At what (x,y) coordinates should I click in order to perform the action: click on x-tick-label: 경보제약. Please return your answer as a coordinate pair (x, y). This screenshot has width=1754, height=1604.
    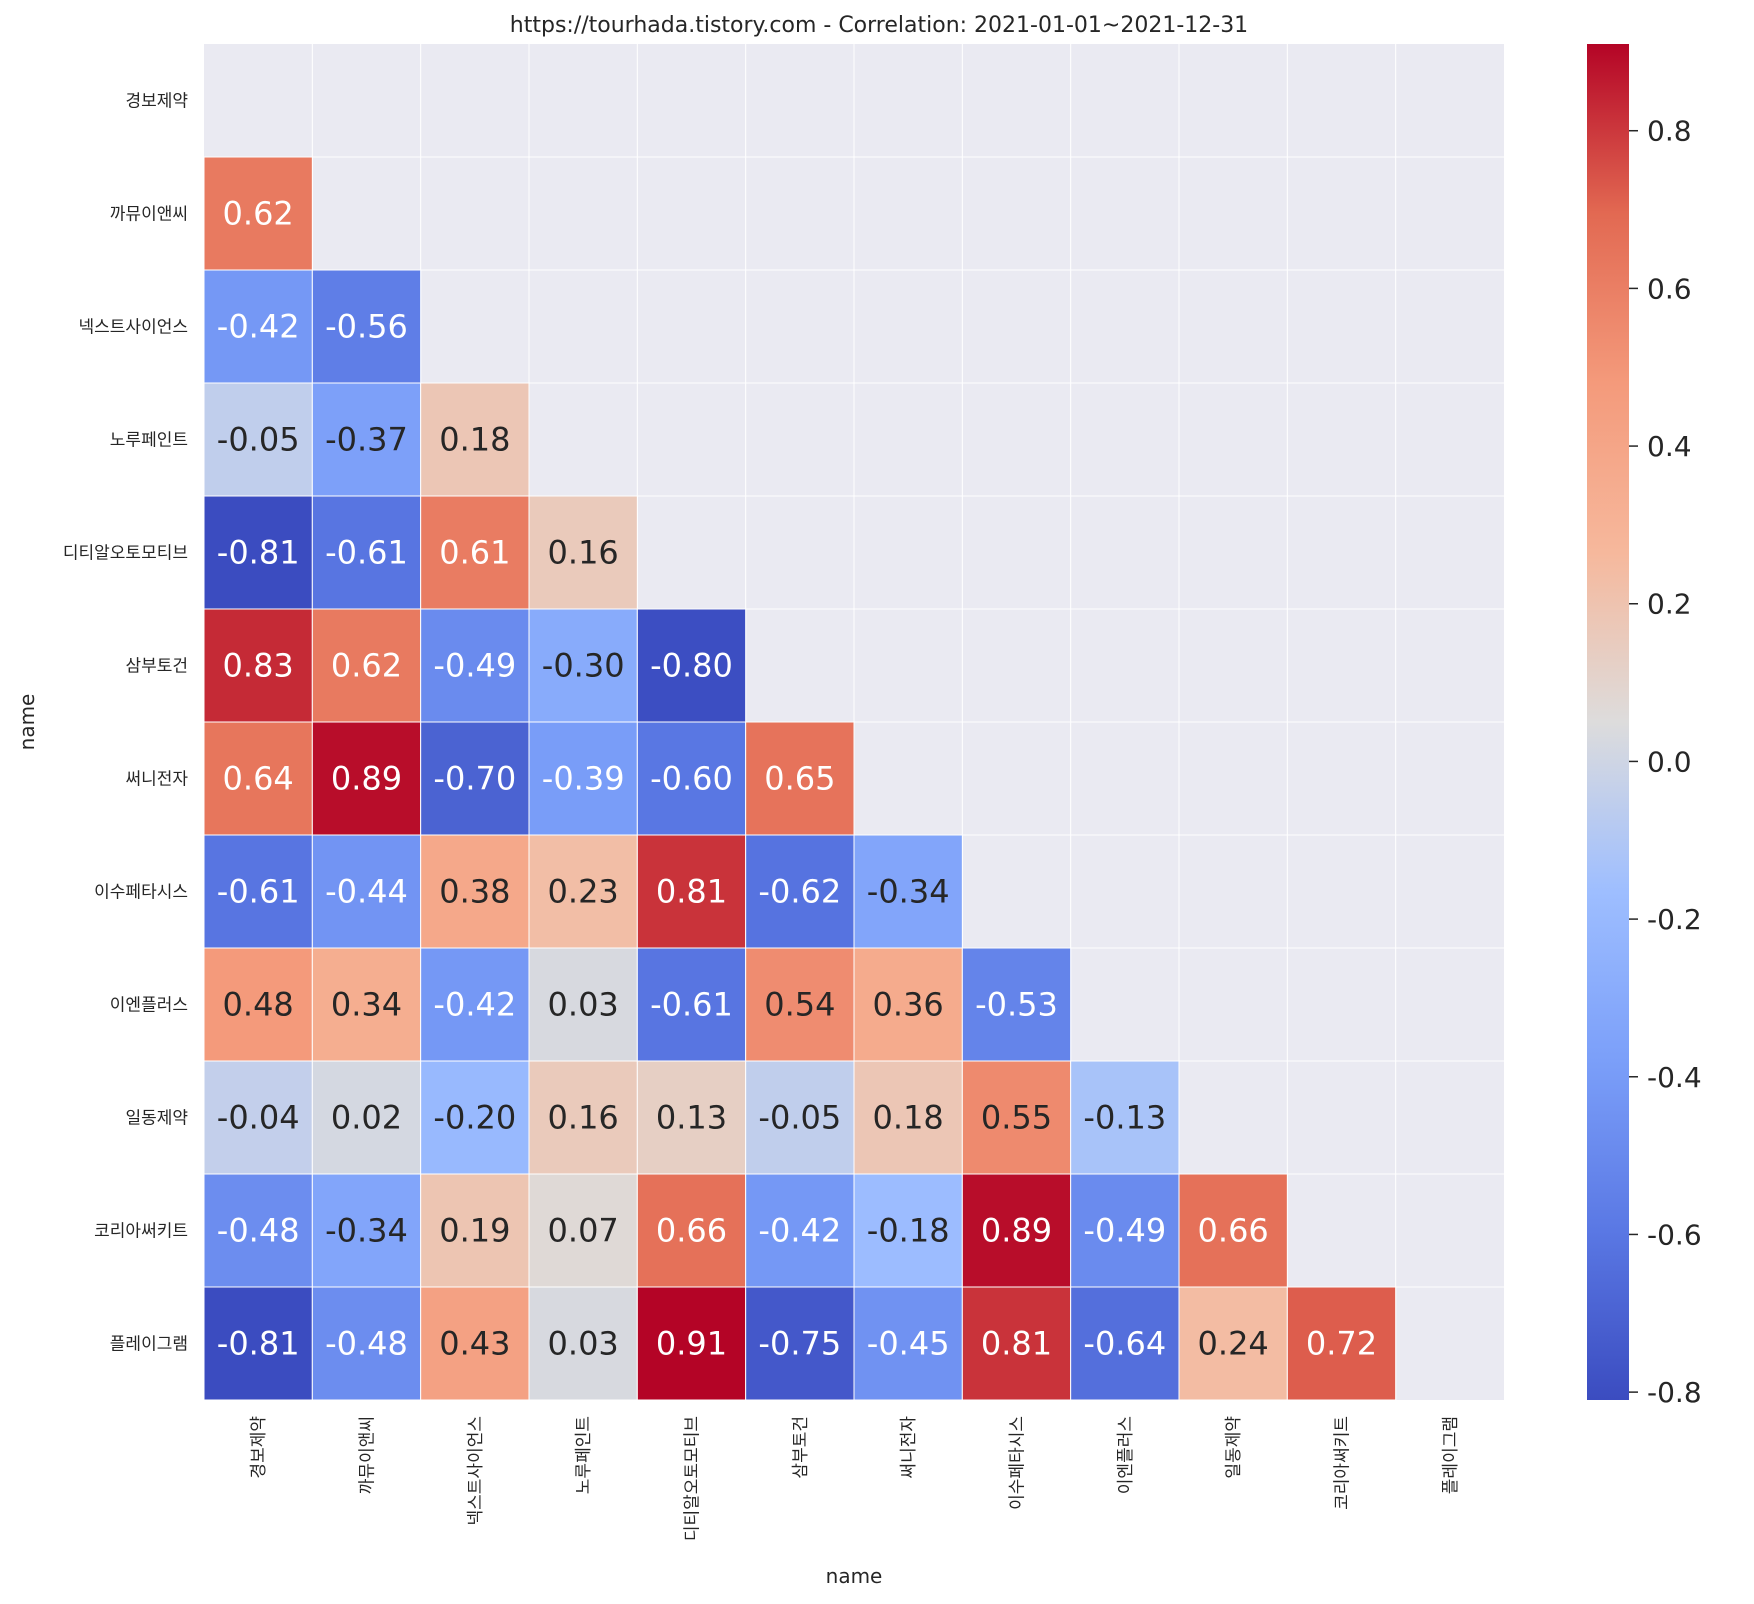
    Looking at the image, I should click on (259, 1447).